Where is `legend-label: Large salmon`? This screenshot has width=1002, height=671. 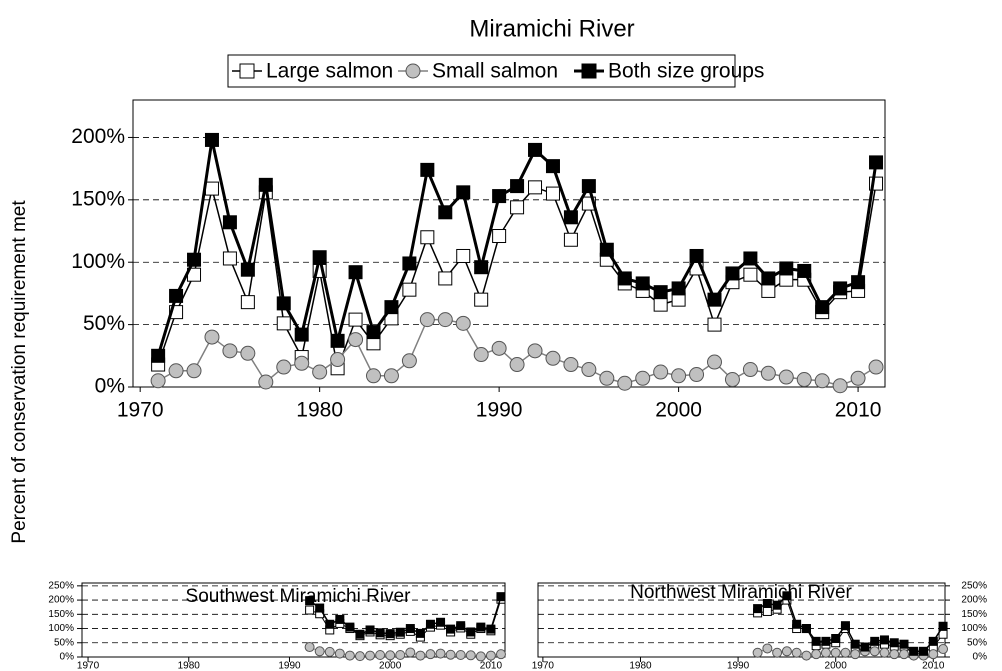
legend-label: Large salmon is located at coordinates (329, 71).